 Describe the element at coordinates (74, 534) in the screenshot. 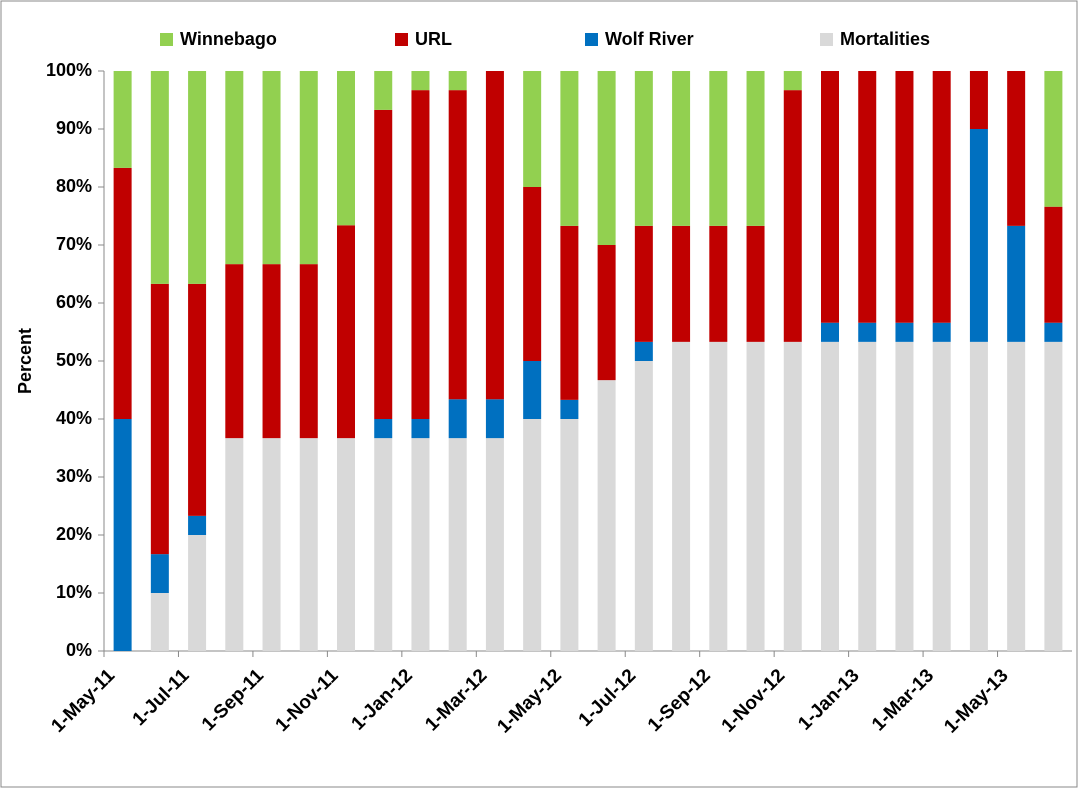

I see `y-tick-label: 20%` at that location.